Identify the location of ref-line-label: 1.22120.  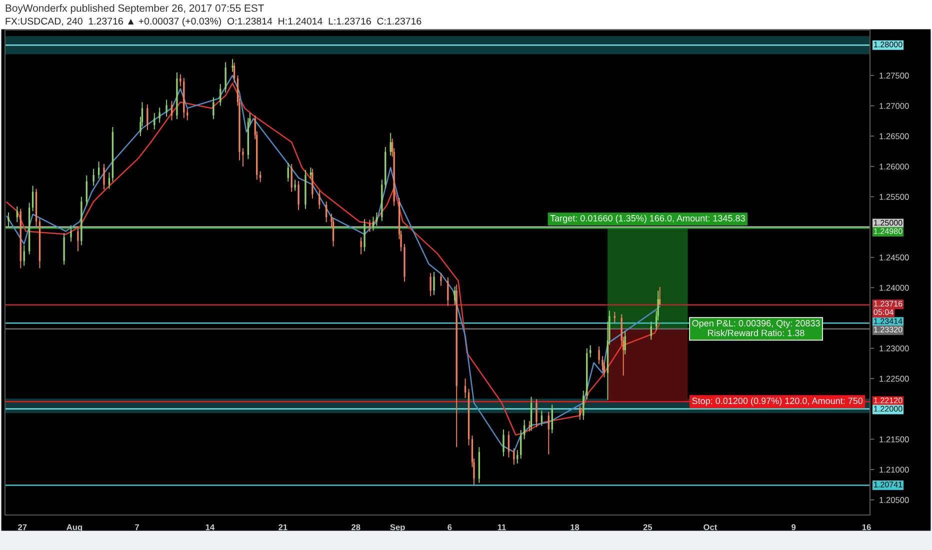
(888, 401).